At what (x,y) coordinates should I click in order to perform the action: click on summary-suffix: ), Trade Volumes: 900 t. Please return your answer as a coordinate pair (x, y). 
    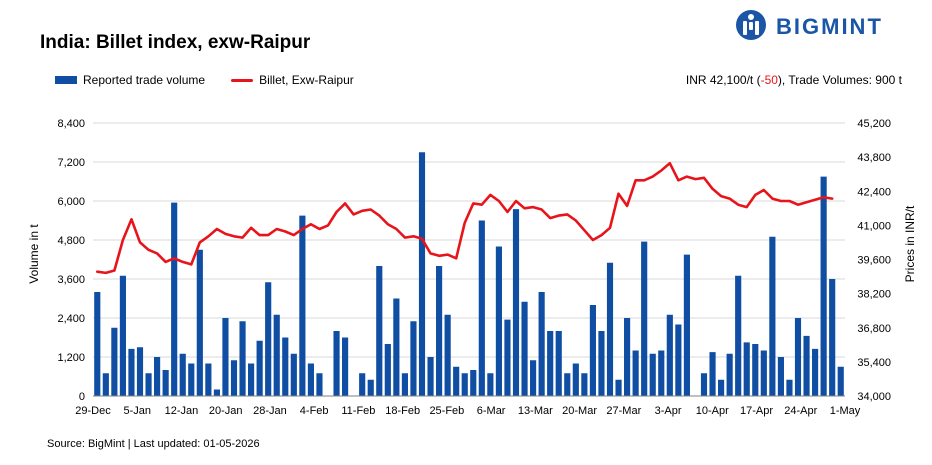
    Looking at the image, I should click on (839, 80).